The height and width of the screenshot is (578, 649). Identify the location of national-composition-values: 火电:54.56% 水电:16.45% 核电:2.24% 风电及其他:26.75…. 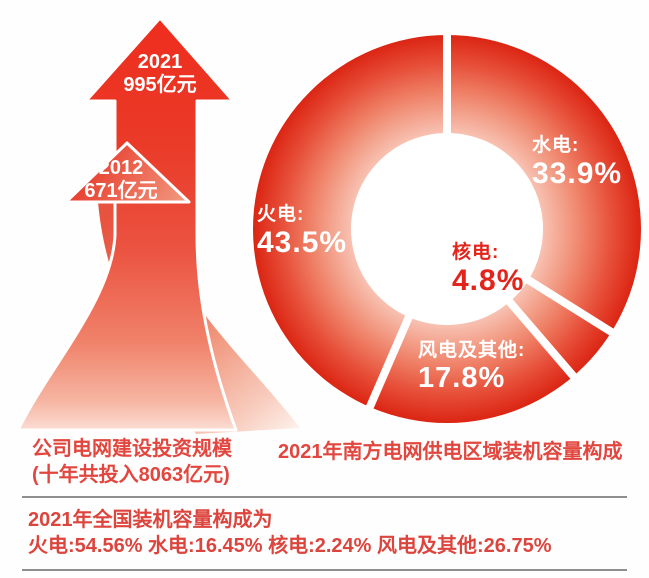
(290, 546).